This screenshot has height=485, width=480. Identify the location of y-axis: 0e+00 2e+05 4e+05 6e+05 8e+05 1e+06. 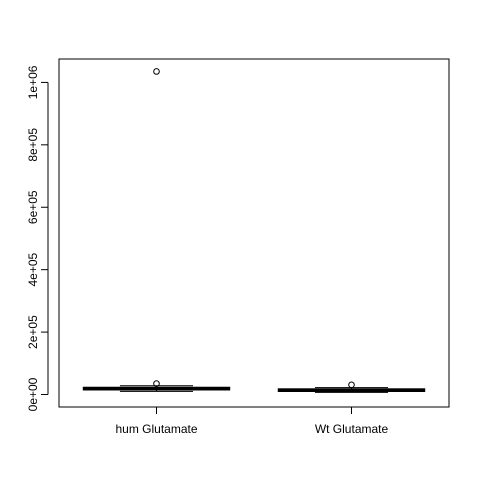
(37, 238).